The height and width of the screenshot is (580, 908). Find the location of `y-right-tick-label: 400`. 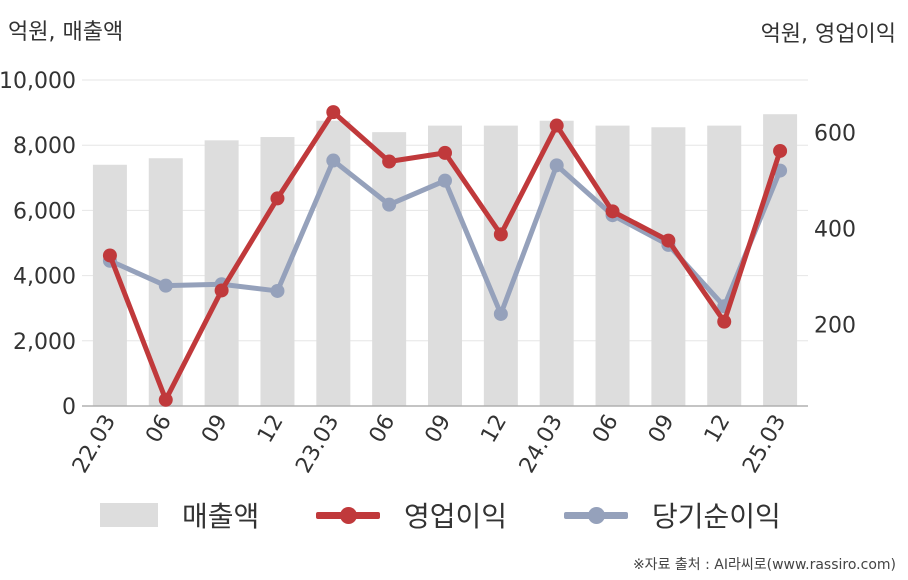

y-right-tick-label: 400 is located at coordinates (835, 230).